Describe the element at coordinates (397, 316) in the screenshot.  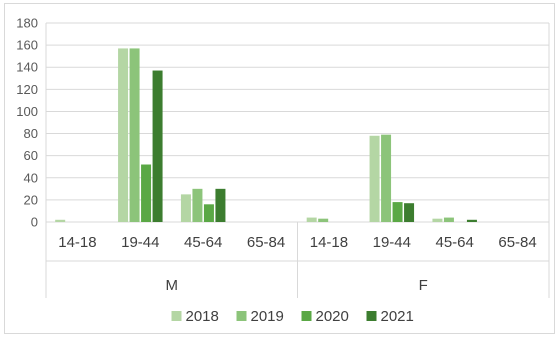
I see `legend-label: 2021` at that location.